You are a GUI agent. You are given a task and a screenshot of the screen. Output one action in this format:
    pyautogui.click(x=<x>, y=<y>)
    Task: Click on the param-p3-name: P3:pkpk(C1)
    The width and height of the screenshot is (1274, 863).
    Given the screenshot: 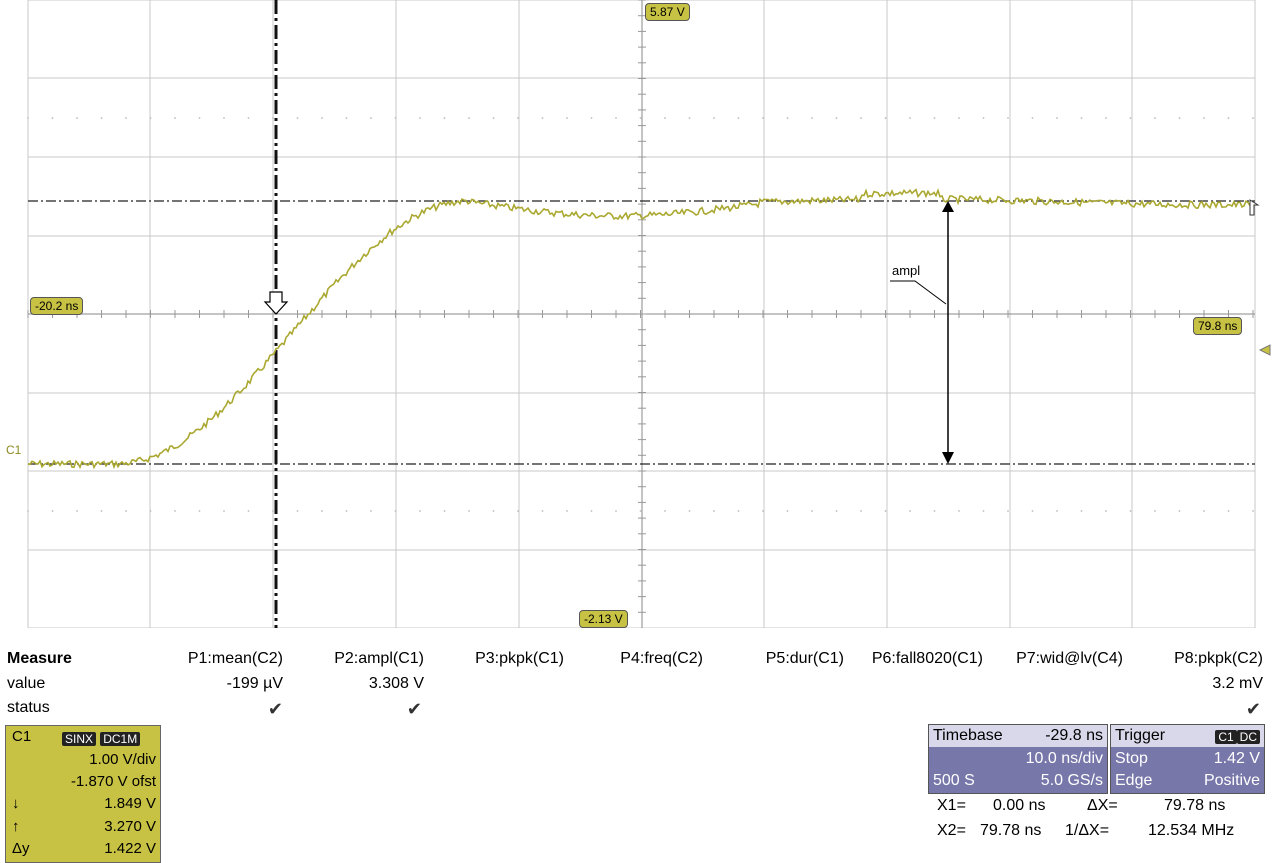 What is the action you would take?
    pyautogui.click(x=519, y=658)
    